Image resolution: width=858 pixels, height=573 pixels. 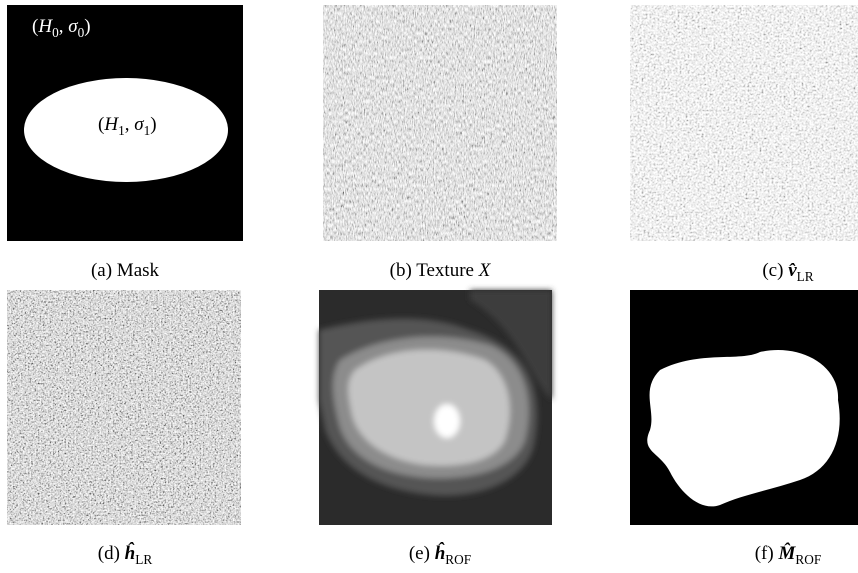 What do you see at coordinates (767, 553) in the screenshot?
I see `text-part: (f)` at bounding box center [767, 553].